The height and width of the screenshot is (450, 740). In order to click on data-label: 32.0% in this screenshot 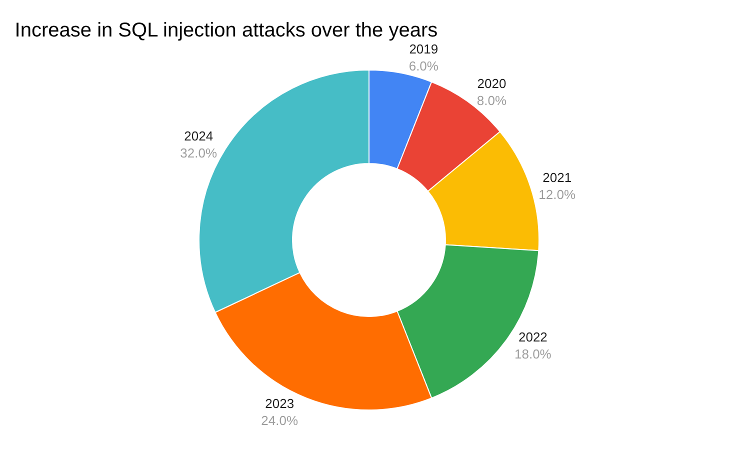, I will do `click(199, 152)`.